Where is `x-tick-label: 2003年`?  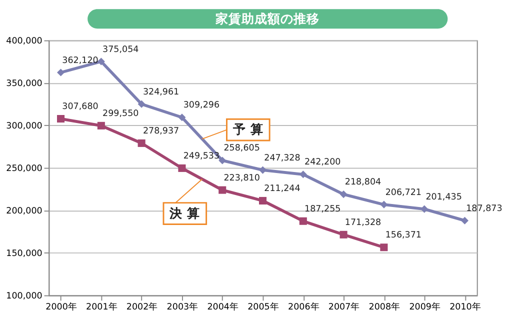 x-tick-label: 2003年 is located at coordinates (182, 306).